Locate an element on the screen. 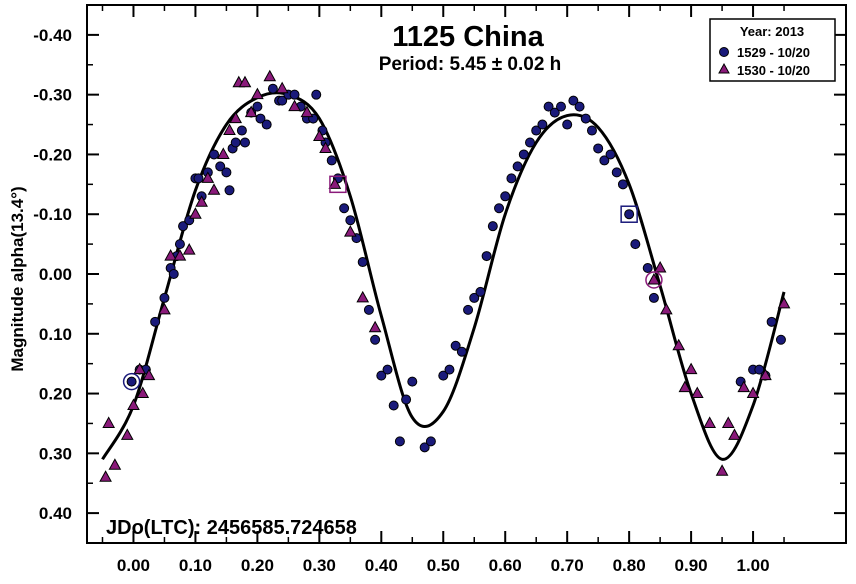 The image size is (856, 584). y-tick-label: 0.20 is located at coordinates (55, 394).